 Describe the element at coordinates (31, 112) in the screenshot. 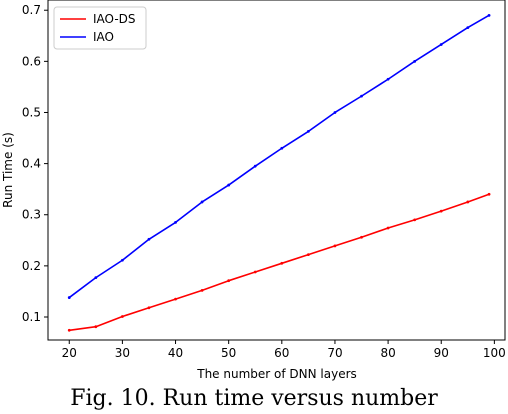

I see `y-tick-label: 0.5` at that location.